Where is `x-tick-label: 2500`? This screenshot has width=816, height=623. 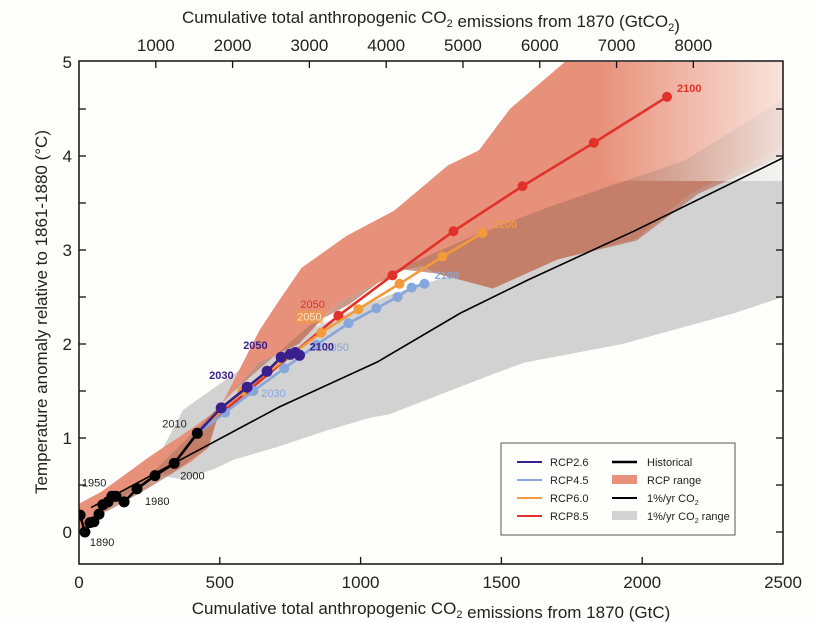 x-tick-label: 2500 is located at coordinates (783, 582).